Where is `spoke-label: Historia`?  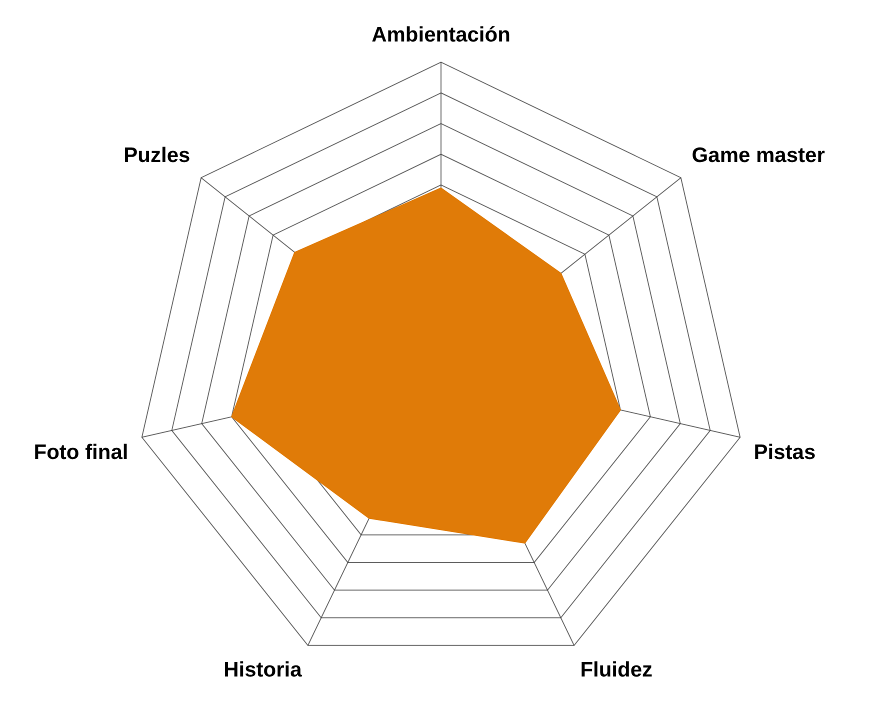
spoke-label: Historia is located at coordinates (263, 670).